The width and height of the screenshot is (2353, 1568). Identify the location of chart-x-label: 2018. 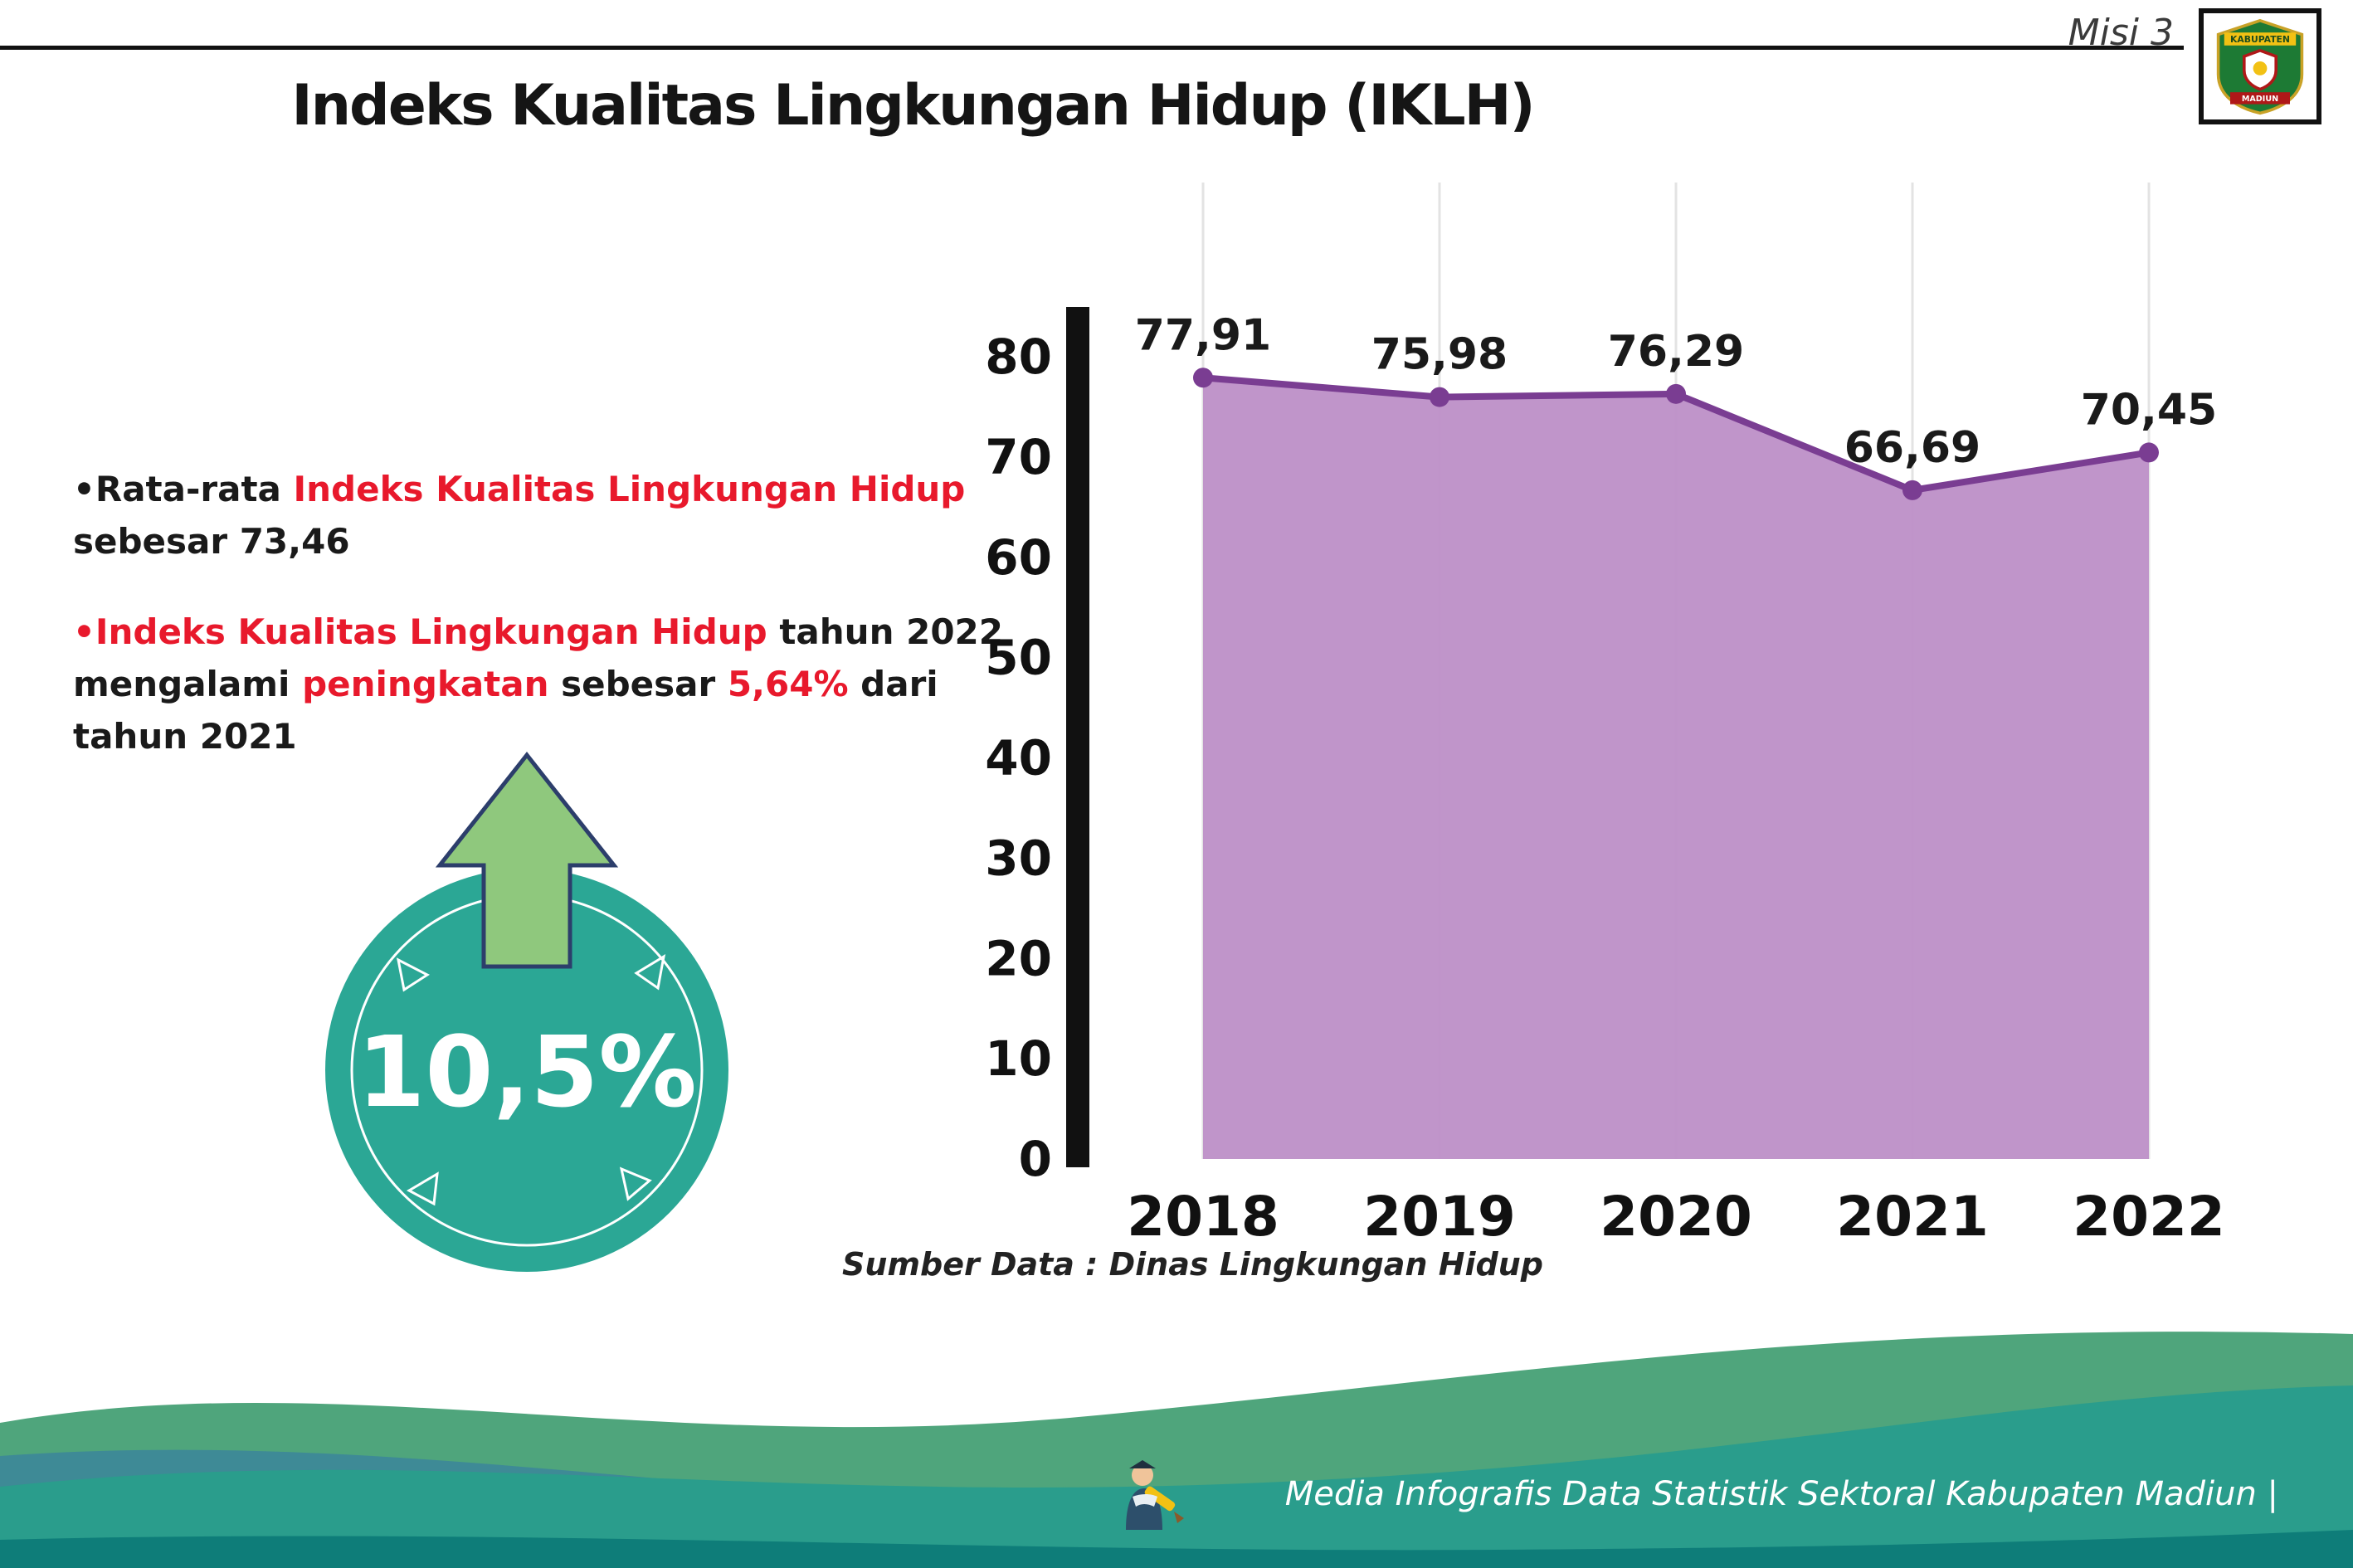
(1203, 1217).